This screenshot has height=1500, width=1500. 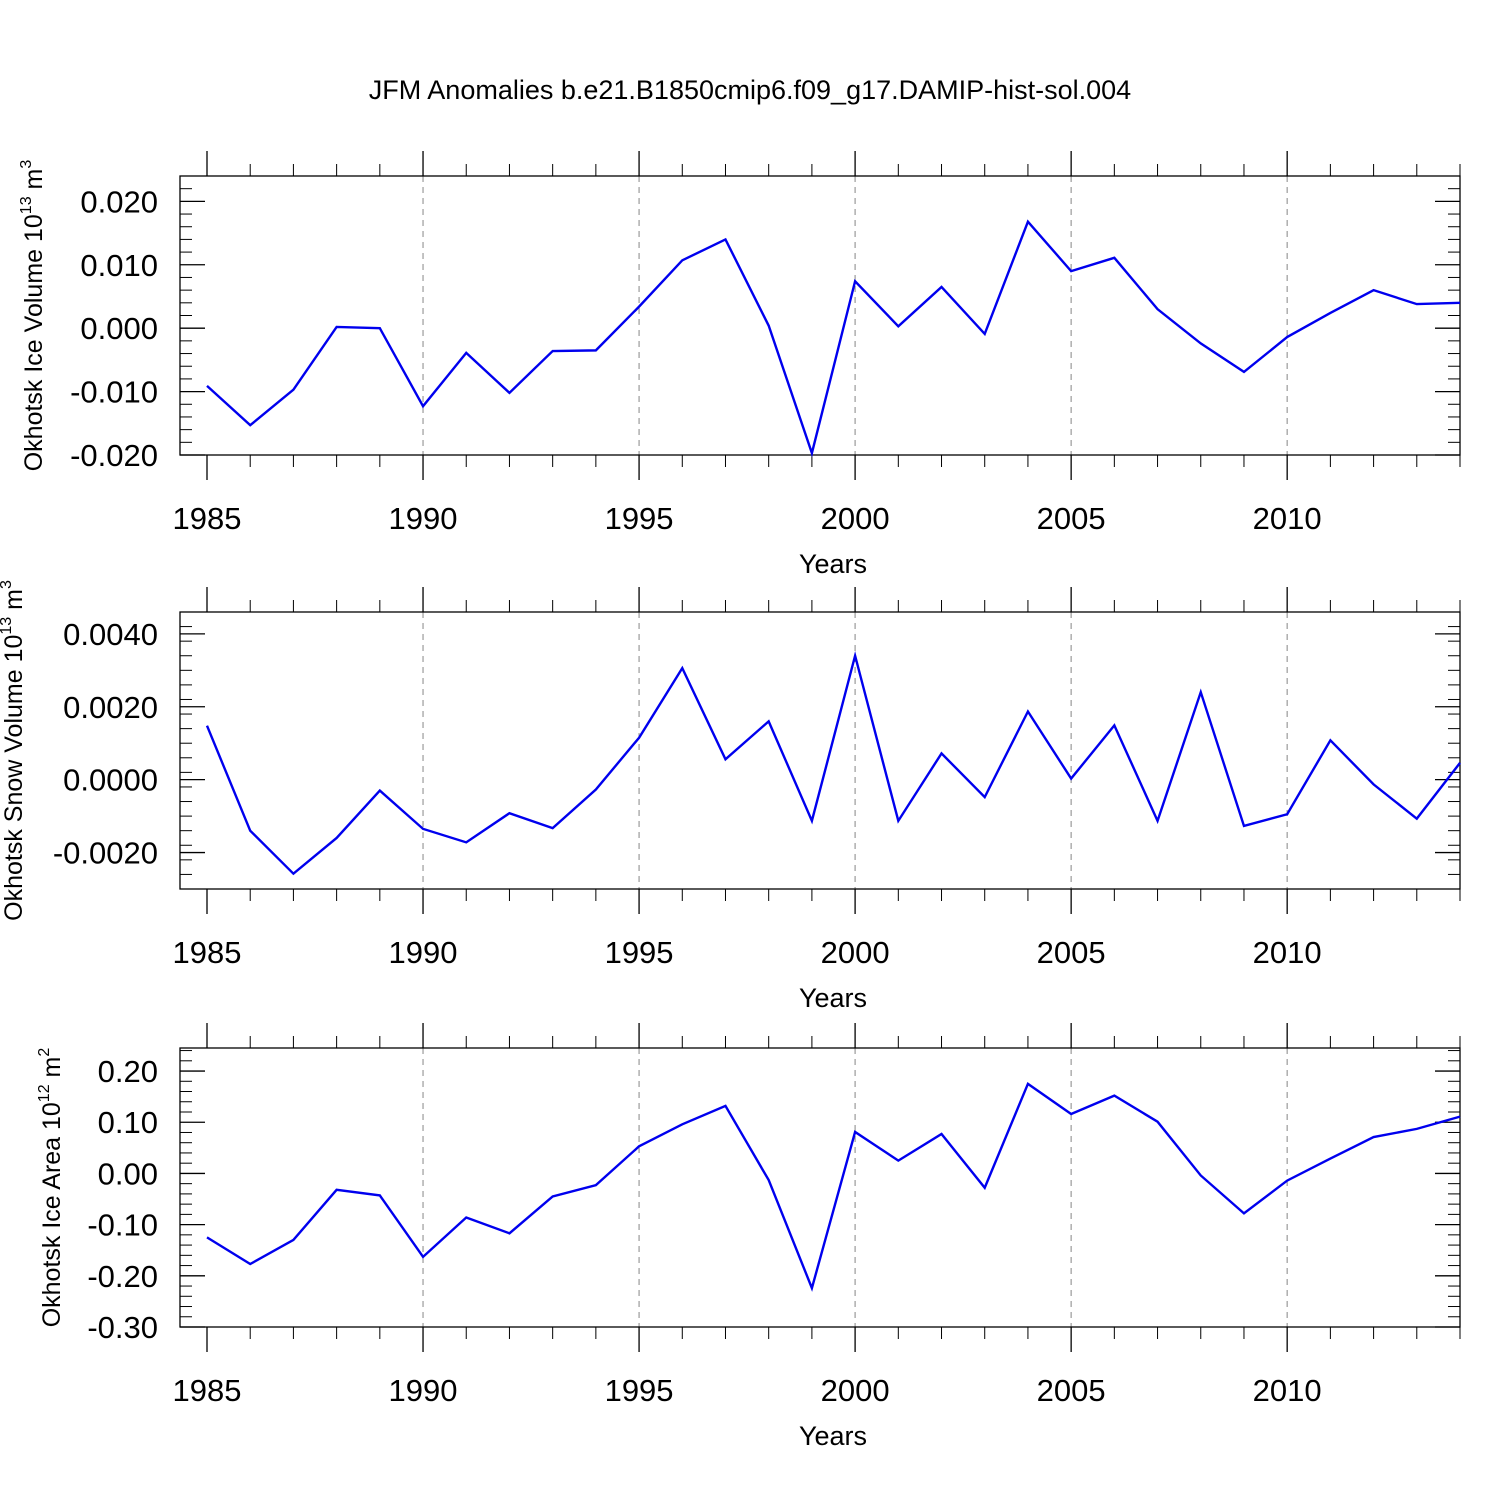 What do you see at coordinates (128, 1122) in the screenshot?
I see `y-tick-label: 0.10` at bounding box center [128, 1122].